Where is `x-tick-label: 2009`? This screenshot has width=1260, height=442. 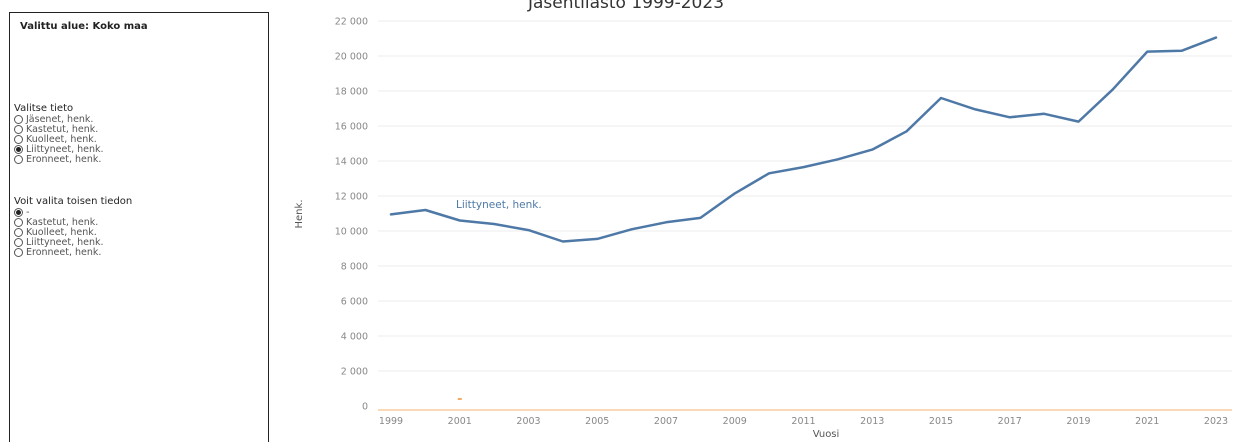 x-tick-label: 2009 is located at coordinates (735, 421).